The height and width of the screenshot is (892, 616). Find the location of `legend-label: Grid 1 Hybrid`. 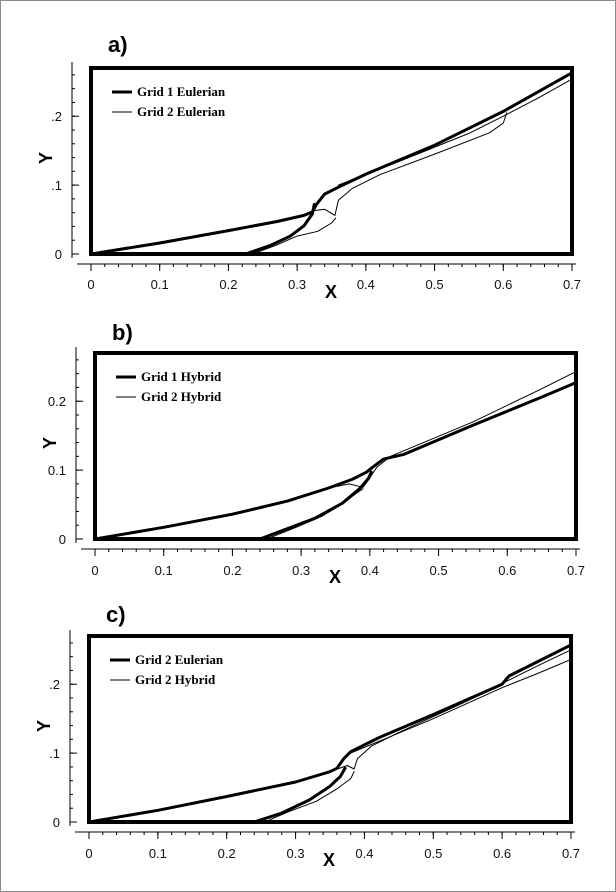

legend-label: Grid 1 Hybrid is located at coordinates (181, 376).